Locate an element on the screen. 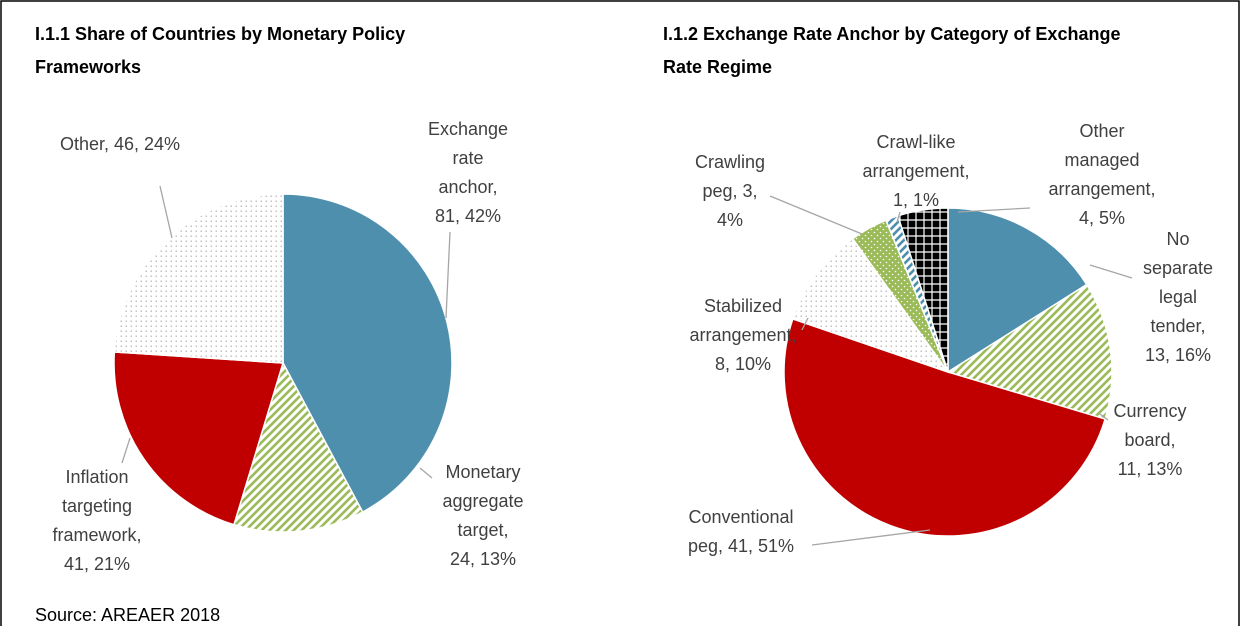  data-label: Monetary aggregate target, 24, 13% is located at coordinates (482, 515).